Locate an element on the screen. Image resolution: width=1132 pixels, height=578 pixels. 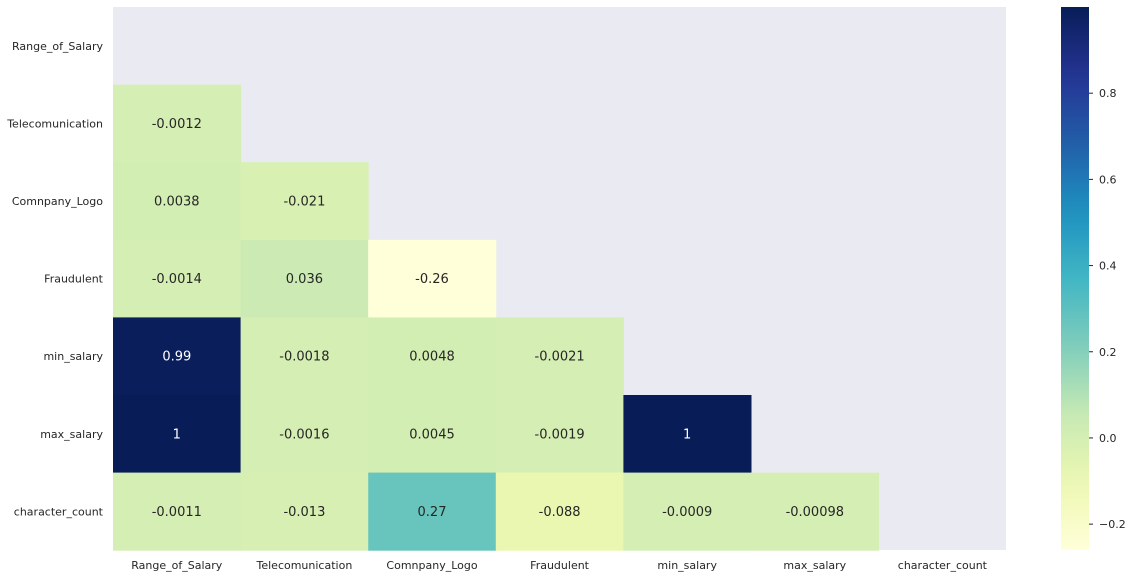
heatmap-cell-min-salary-telecomunication is located at coordinates (304, 356).